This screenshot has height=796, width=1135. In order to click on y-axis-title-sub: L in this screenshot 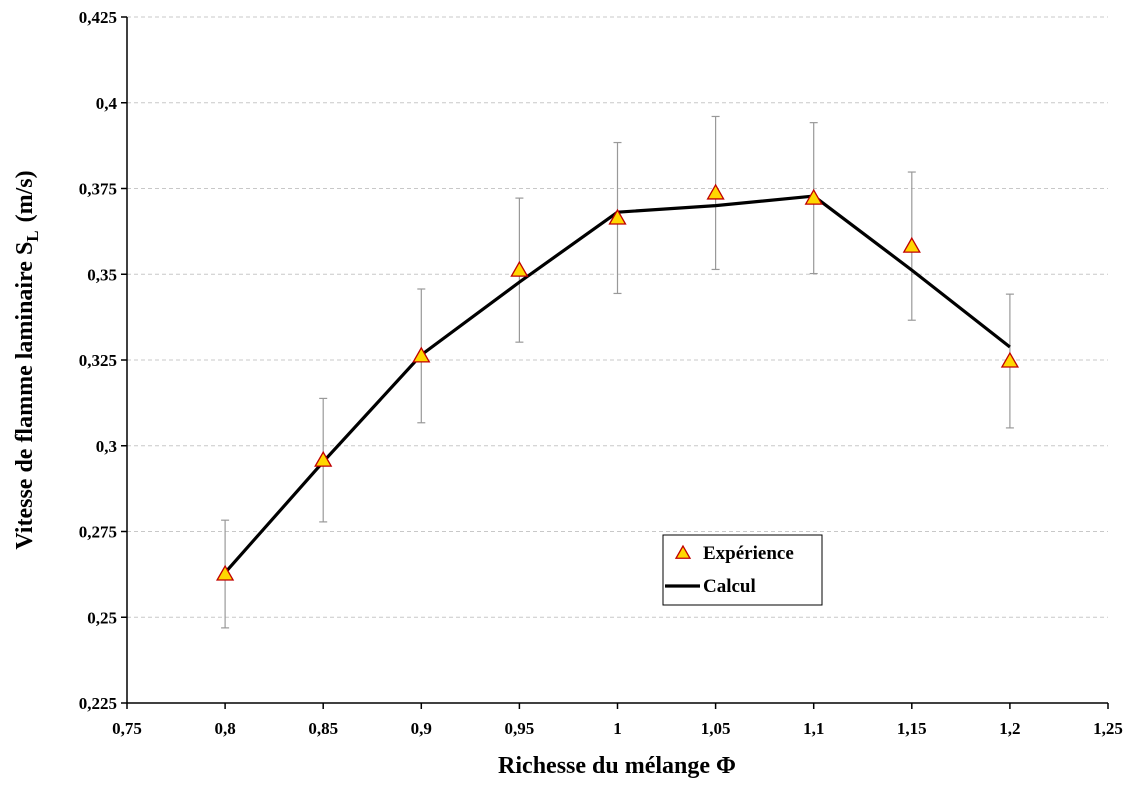, I will do `click(32, 235)`.